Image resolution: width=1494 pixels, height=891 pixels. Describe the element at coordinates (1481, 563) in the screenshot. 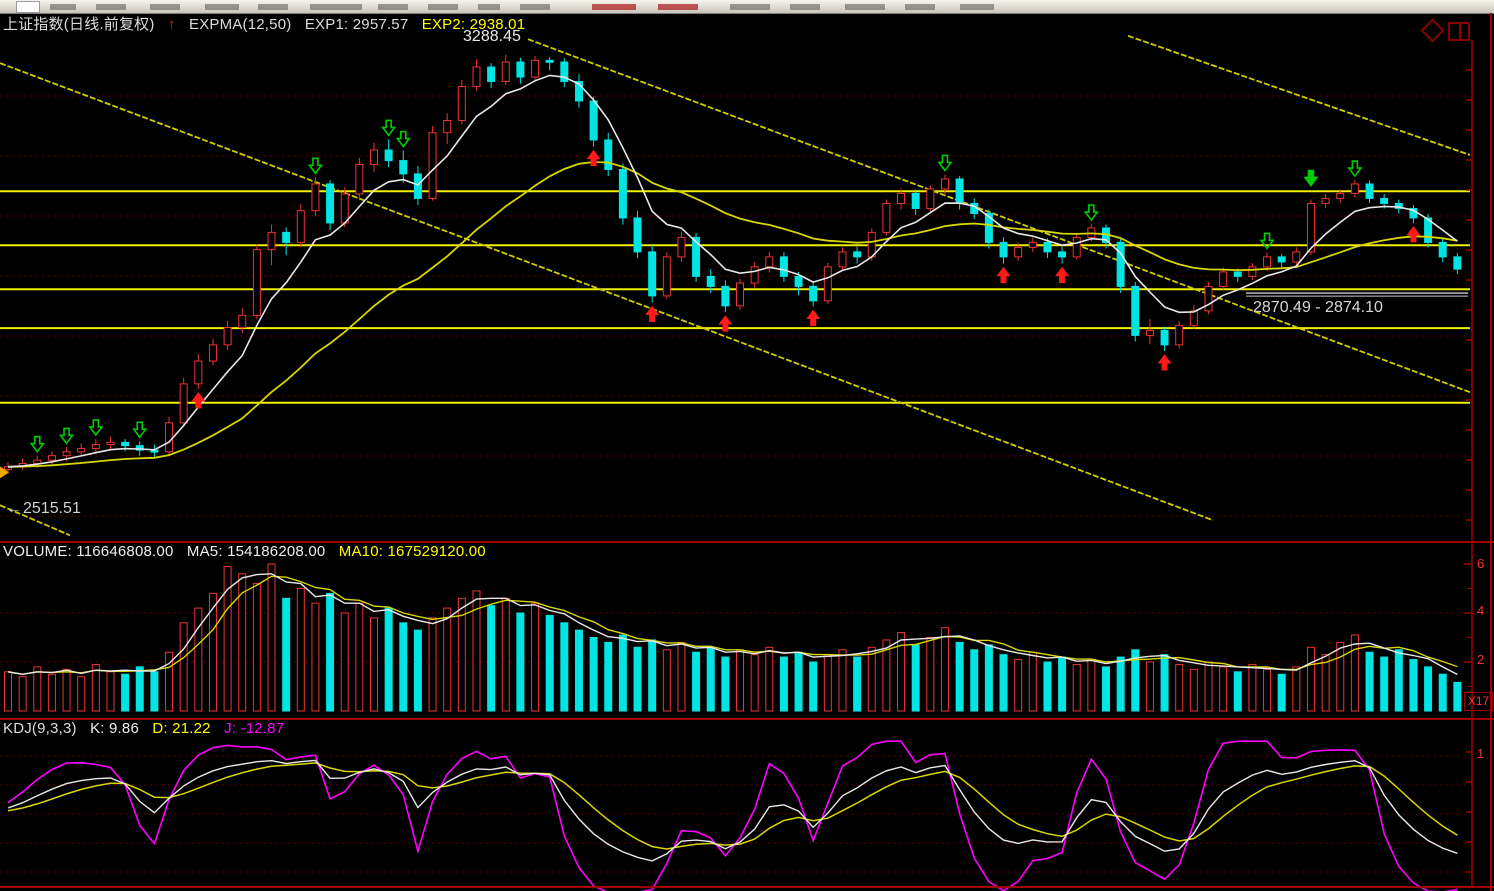

I see `volume-axis-tick-6: 6` at that location.